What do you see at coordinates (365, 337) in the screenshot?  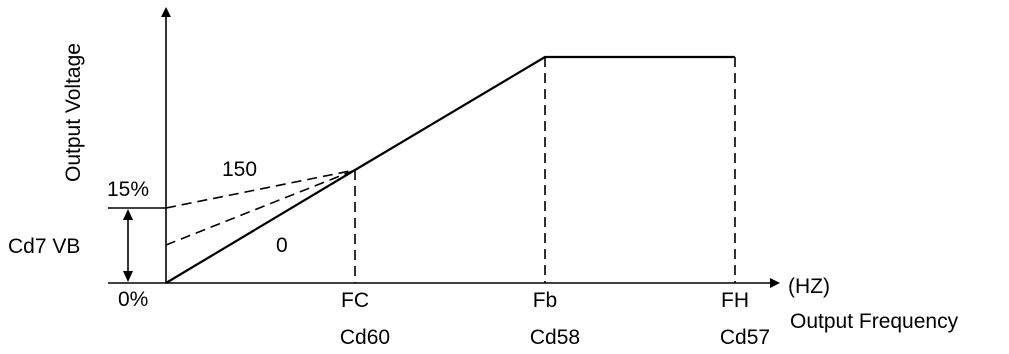 I see `x-point-fc-code: Cd60` at bounding box center [365, 337].